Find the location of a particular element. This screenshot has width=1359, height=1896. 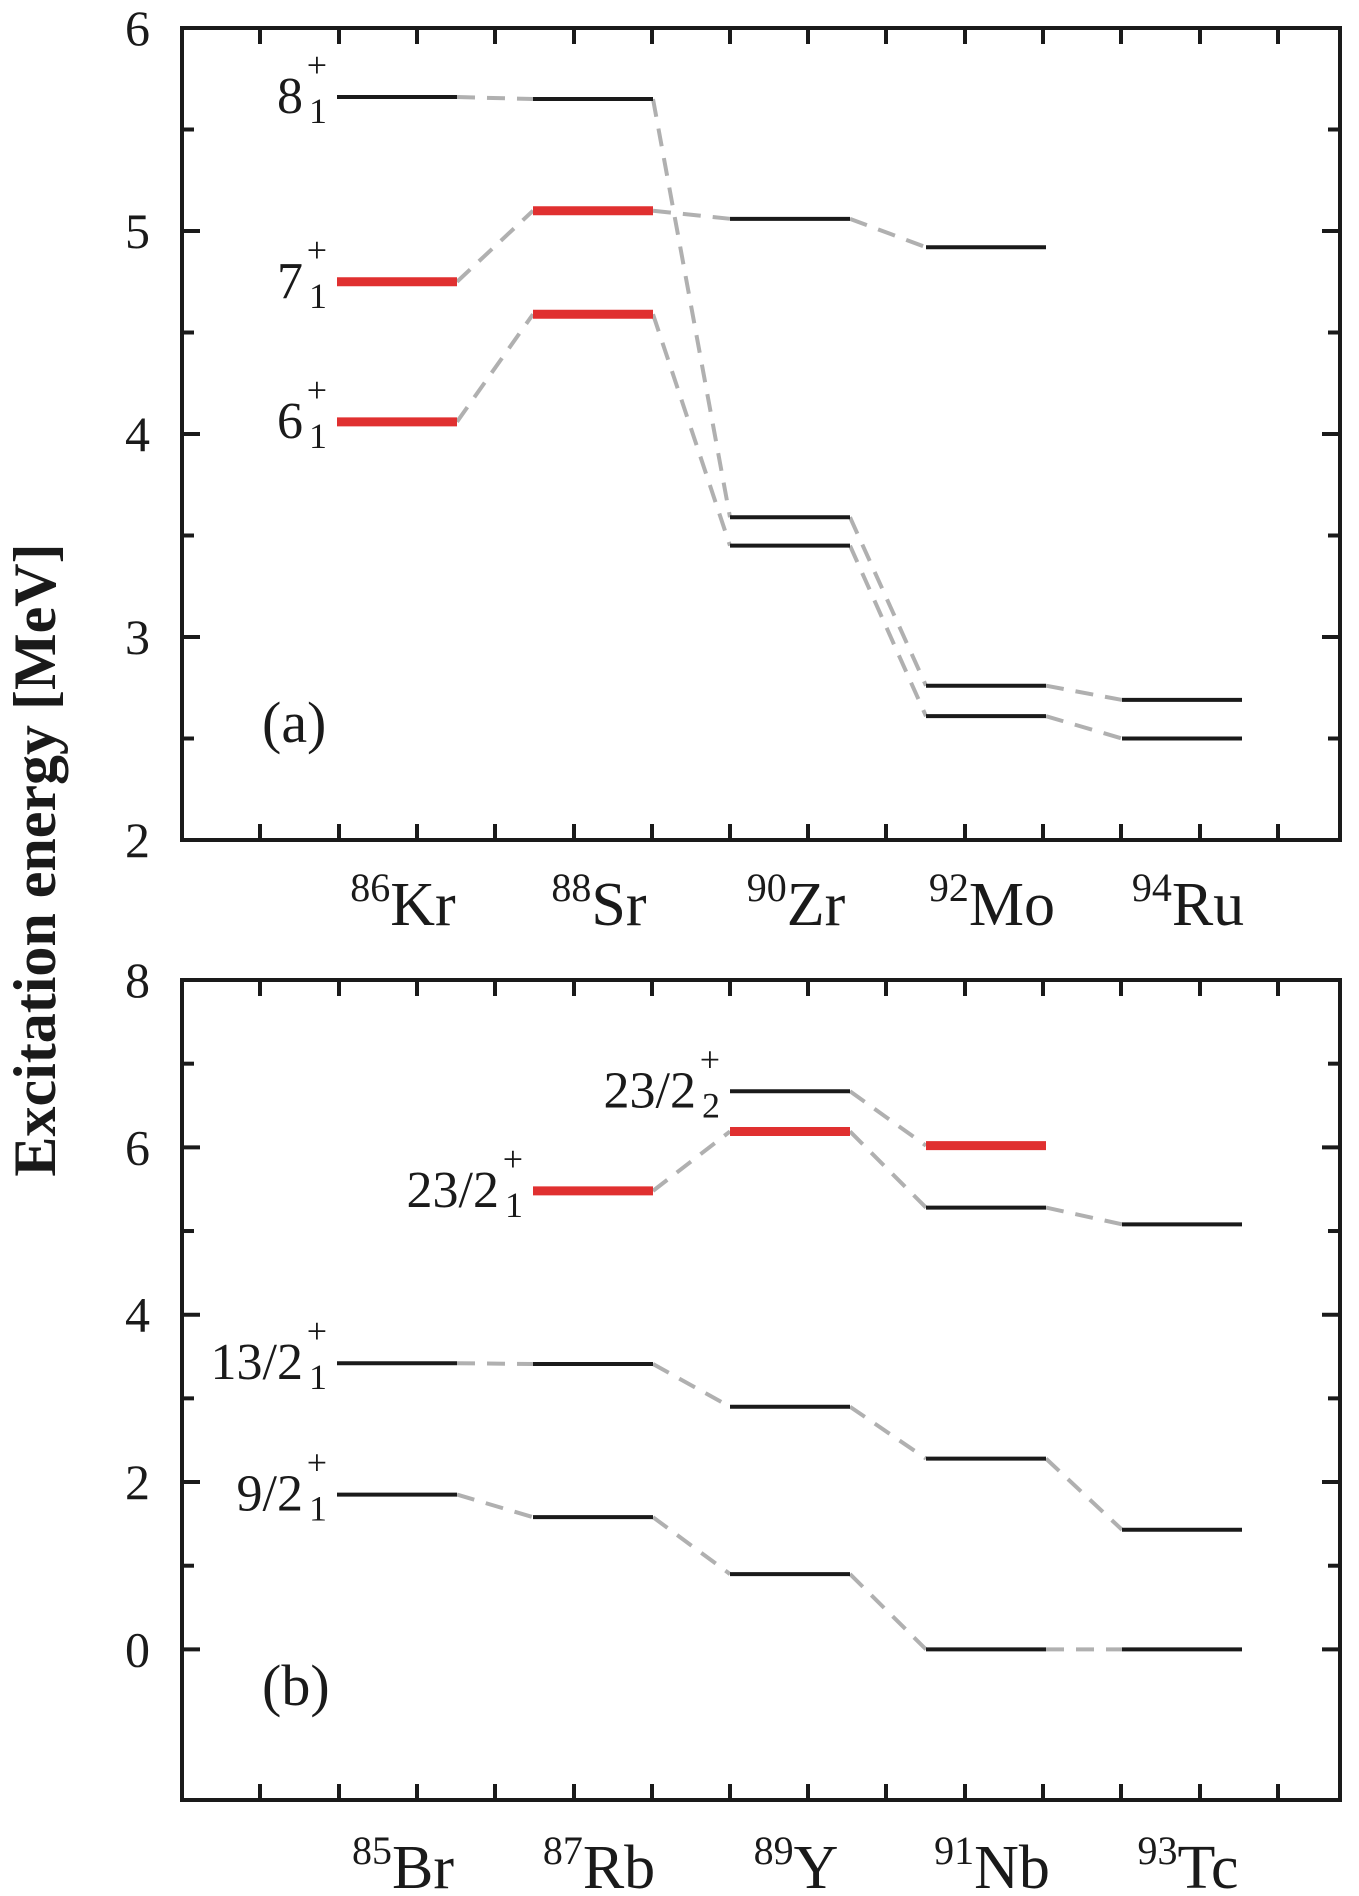

state-label: +17 is located at coordinates (302, 273).